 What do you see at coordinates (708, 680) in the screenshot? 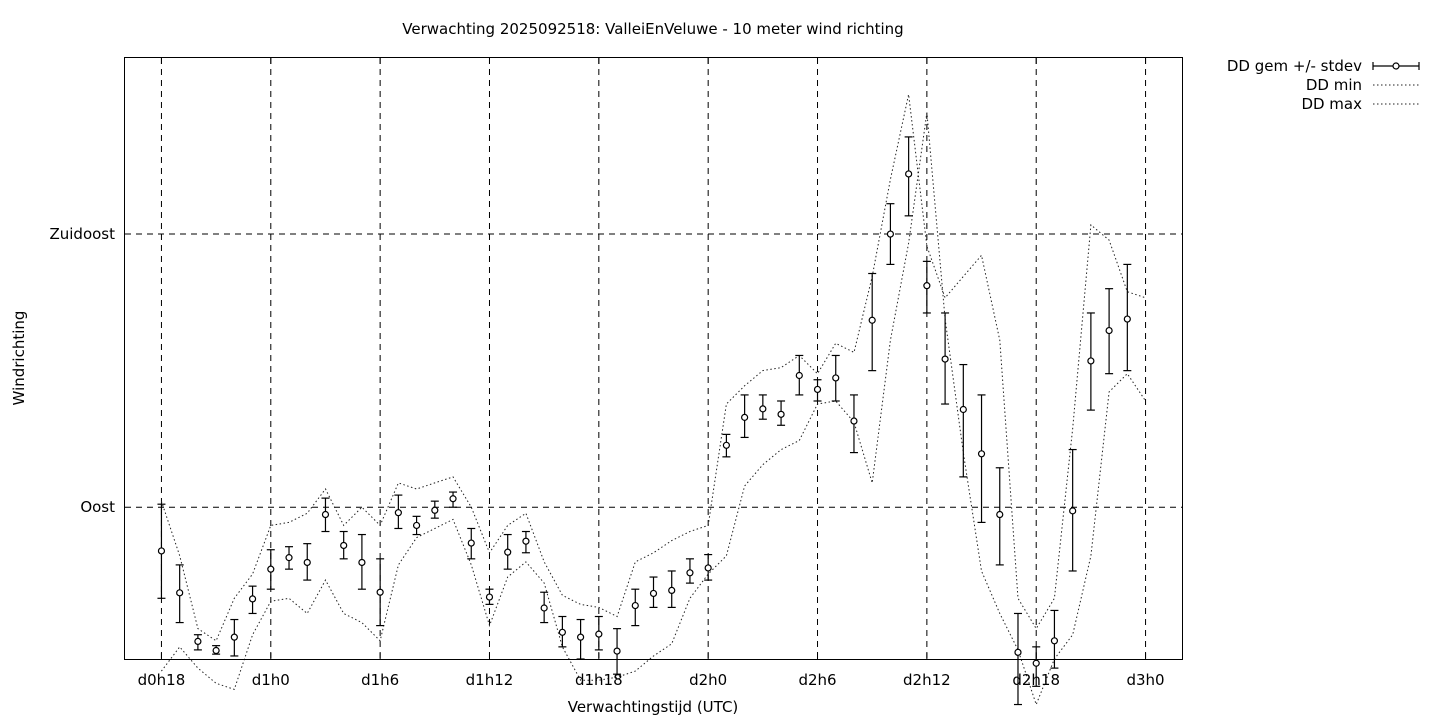
I see `x-tick-label: d2h0` at bounding box center [708, 680].